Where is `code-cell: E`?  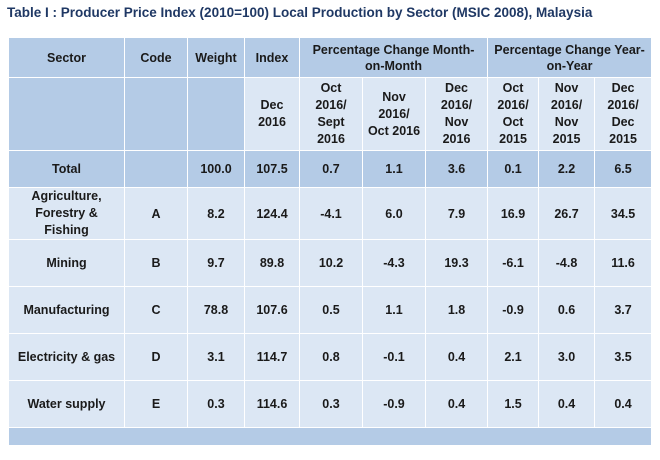
code-cell: E is located at coordinates (156, 404).